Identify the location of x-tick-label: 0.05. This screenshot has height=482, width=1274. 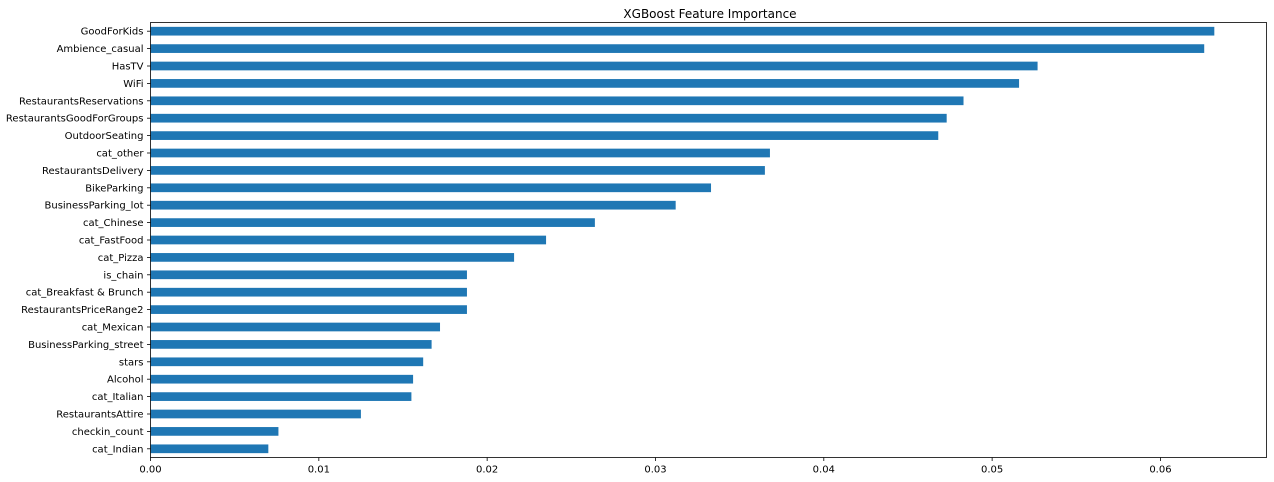
(992, 470).